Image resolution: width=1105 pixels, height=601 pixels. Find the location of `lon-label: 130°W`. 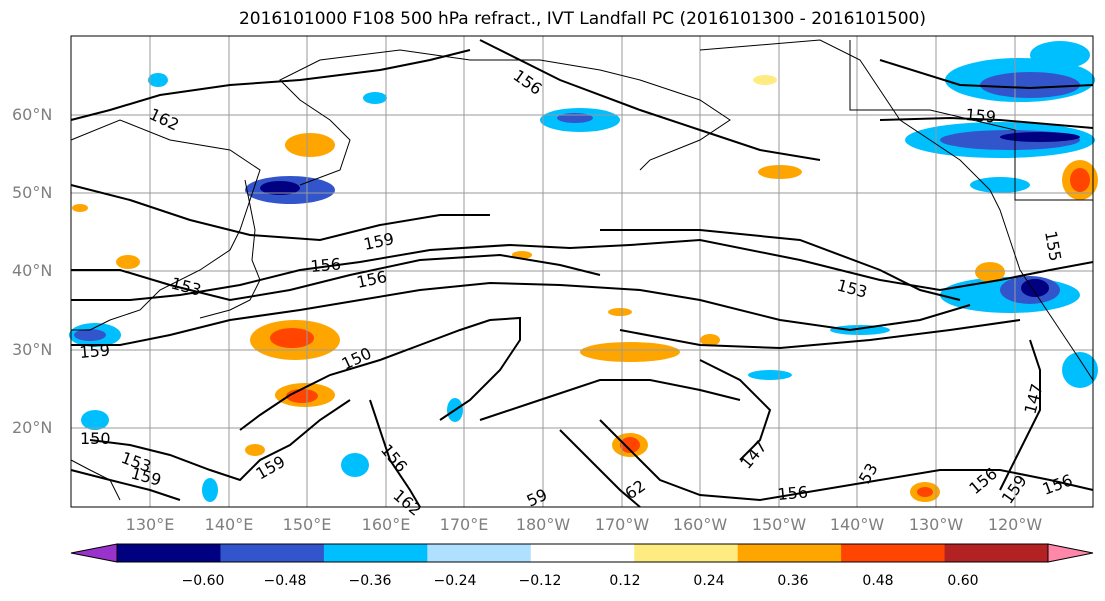

lon-label: 130°W is located at coordinates (936, 524).